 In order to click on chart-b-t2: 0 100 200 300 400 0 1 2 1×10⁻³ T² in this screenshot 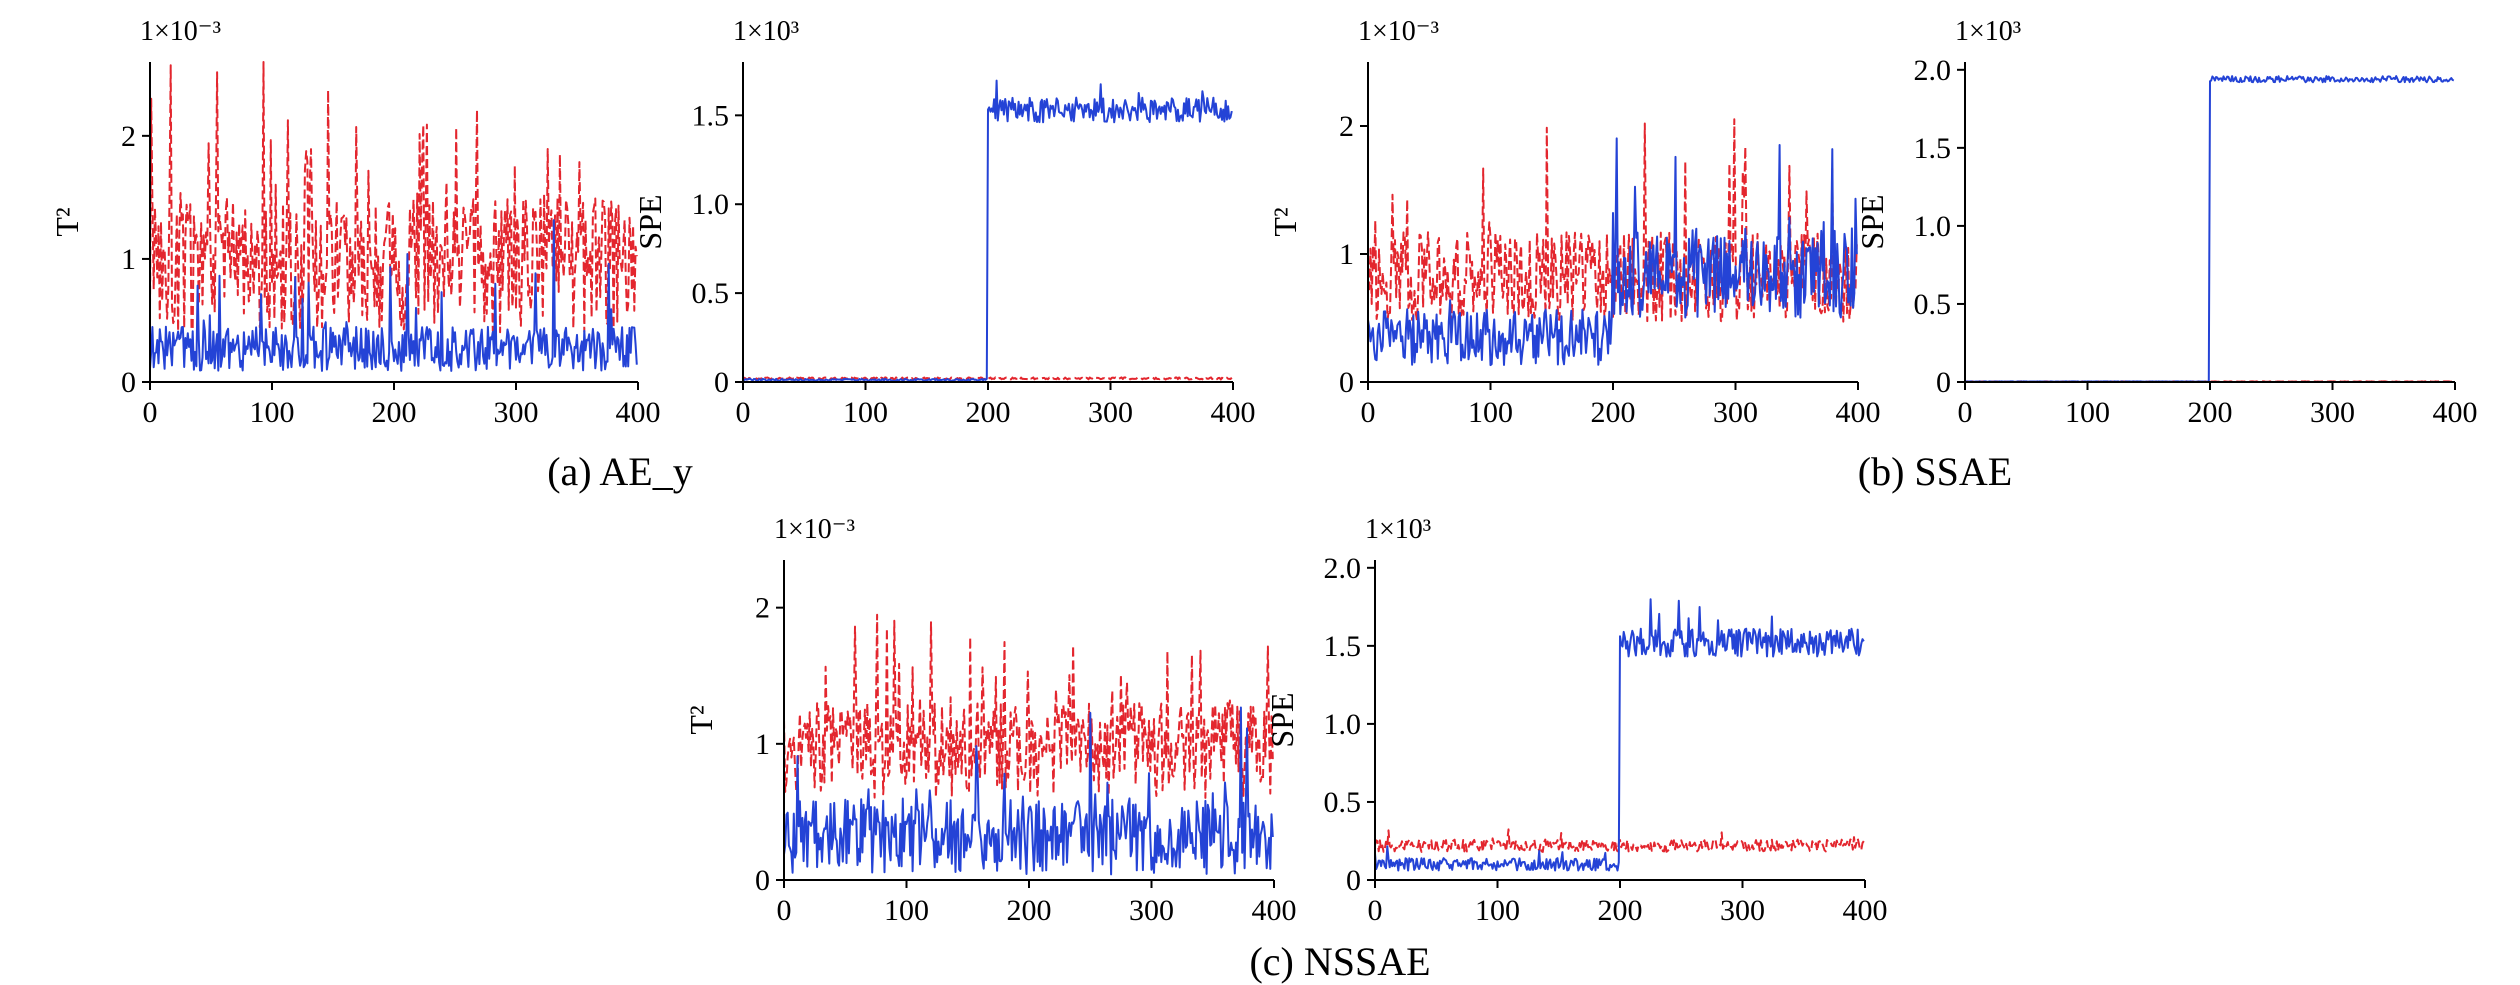, I will do `click(1574, 222)`.